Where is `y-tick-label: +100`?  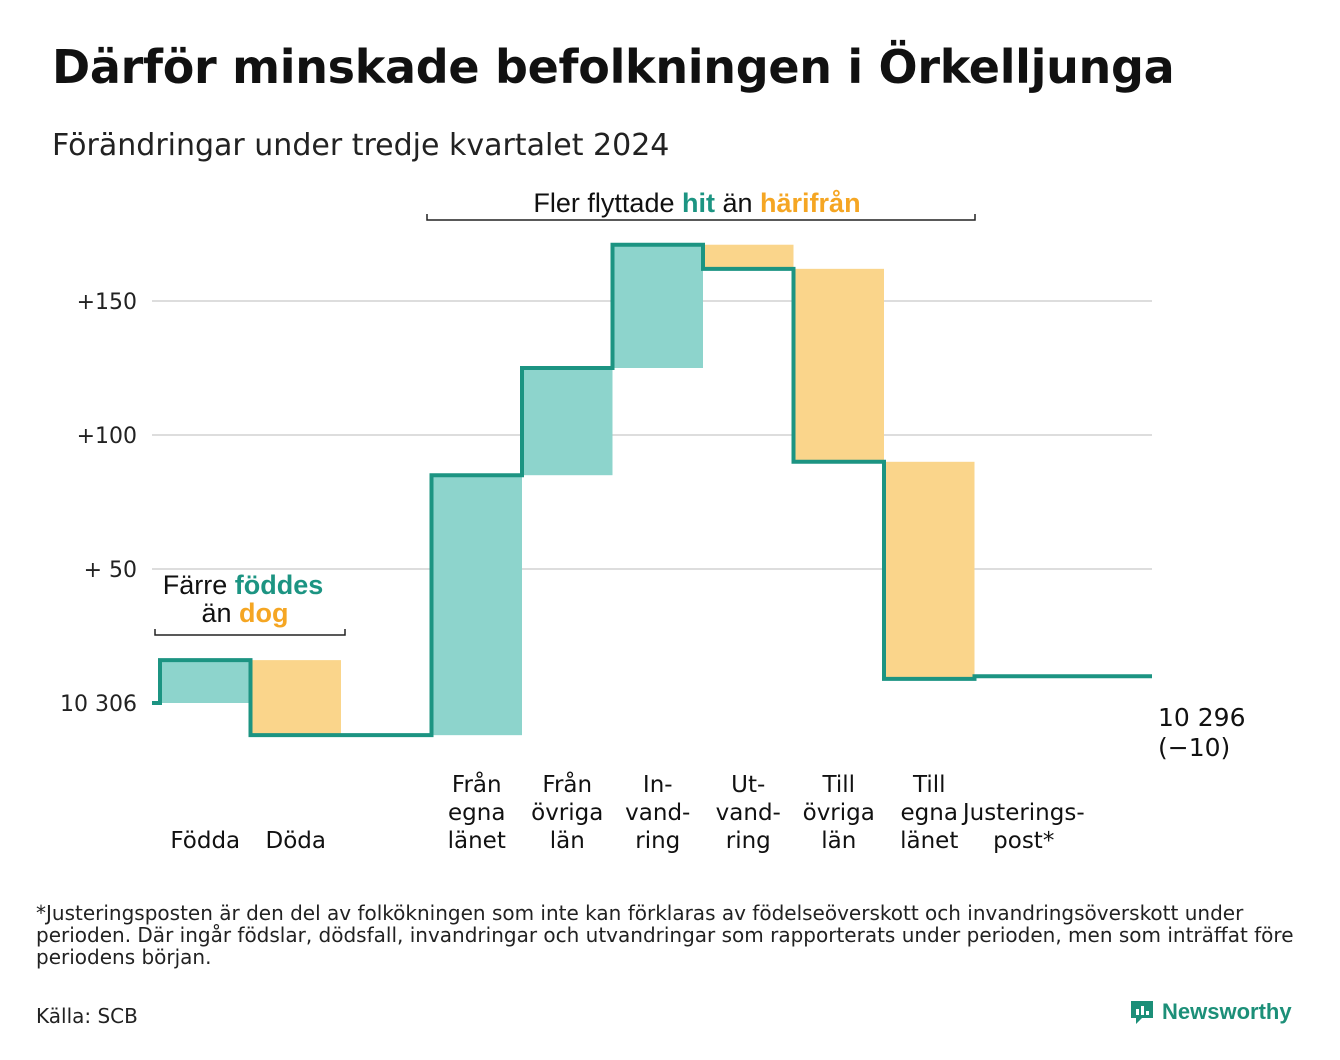
y-tick-label: +100 is located at coordinates (107, 436).